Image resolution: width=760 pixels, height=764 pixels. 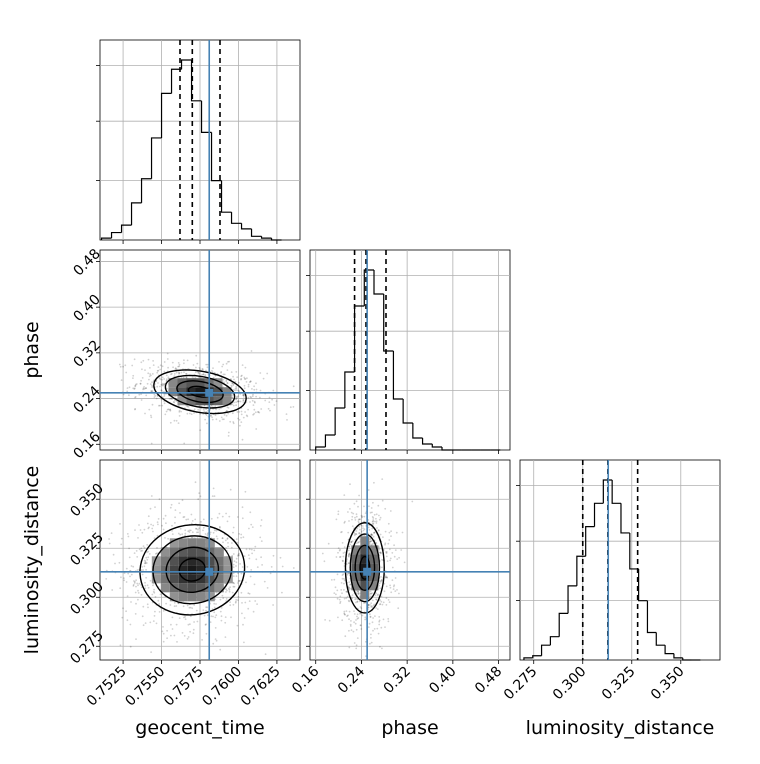 What do you see at coordinates (410, 350) in the screenshot?
I see `hist-phase-frame` at bounding box center [410, 350].